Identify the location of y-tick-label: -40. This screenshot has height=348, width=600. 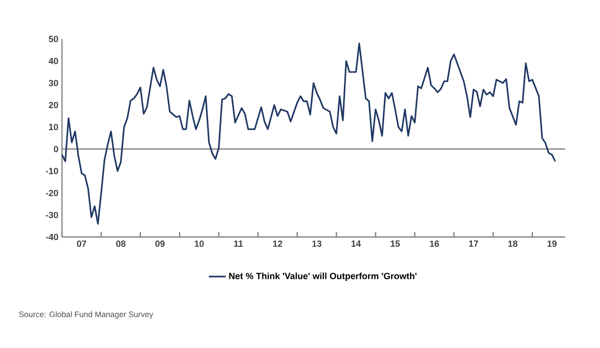
(52, 237).